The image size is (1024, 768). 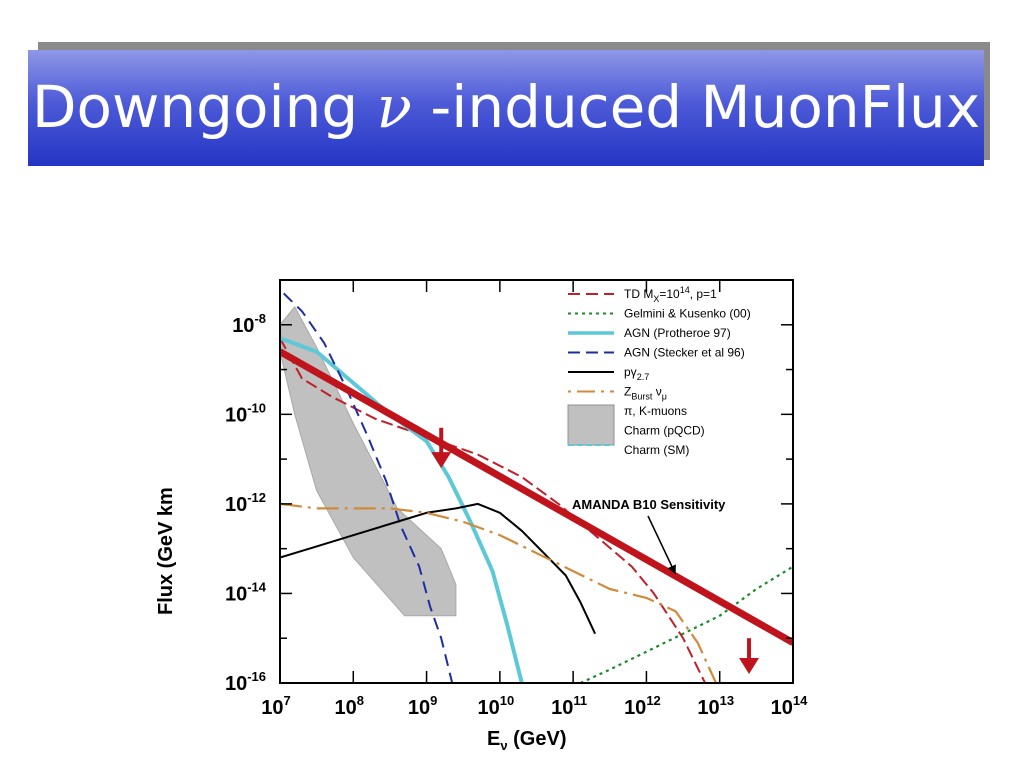 What do you see at coordinates (537, 739) in the screenshot?
I see `x-axis-label-unit: (GeV)` at bounding box center [537, 739].